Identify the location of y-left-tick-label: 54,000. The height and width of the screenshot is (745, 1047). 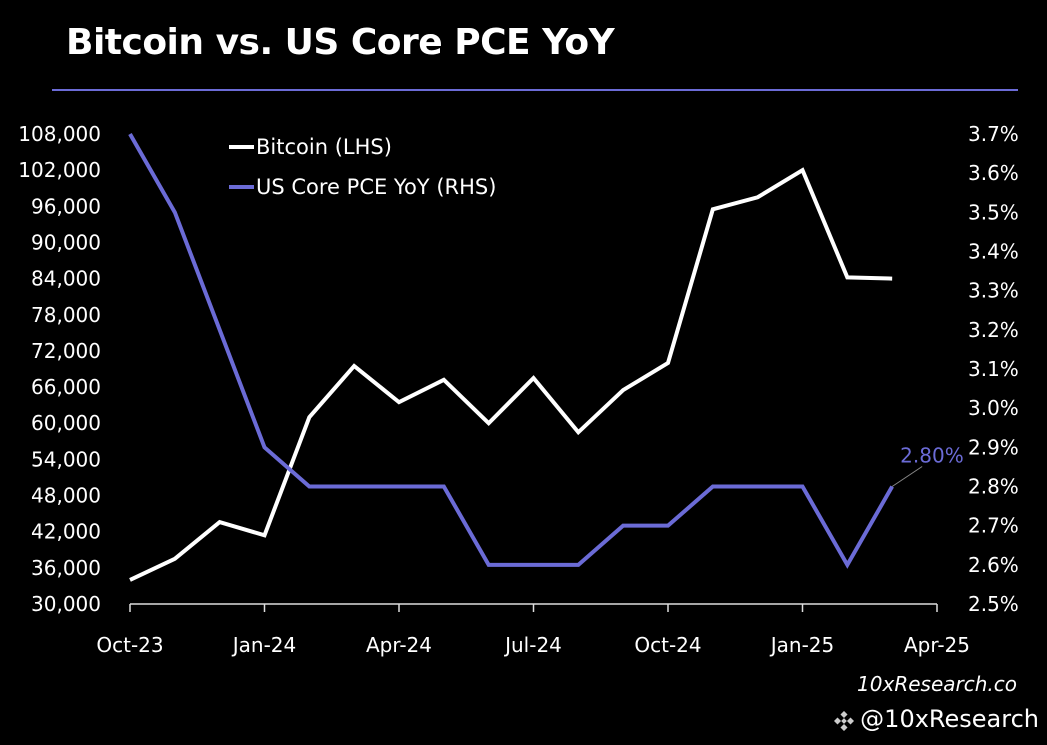
(66, 459).